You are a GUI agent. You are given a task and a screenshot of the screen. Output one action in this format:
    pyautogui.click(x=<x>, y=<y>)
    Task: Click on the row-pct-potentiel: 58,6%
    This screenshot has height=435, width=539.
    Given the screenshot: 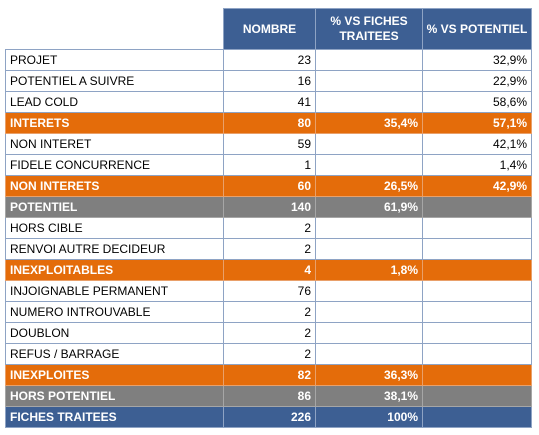 What is the action you would take?
    pyautogui.click(x=477, y=102)
    